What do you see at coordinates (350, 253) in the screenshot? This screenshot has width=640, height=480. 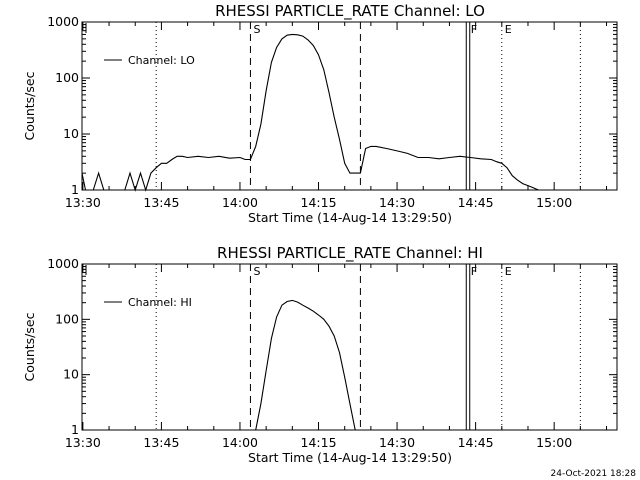 I see `chart-title: RHESSI PARTICLE_RATE Channel: HI` at bounding box center [350, 253].